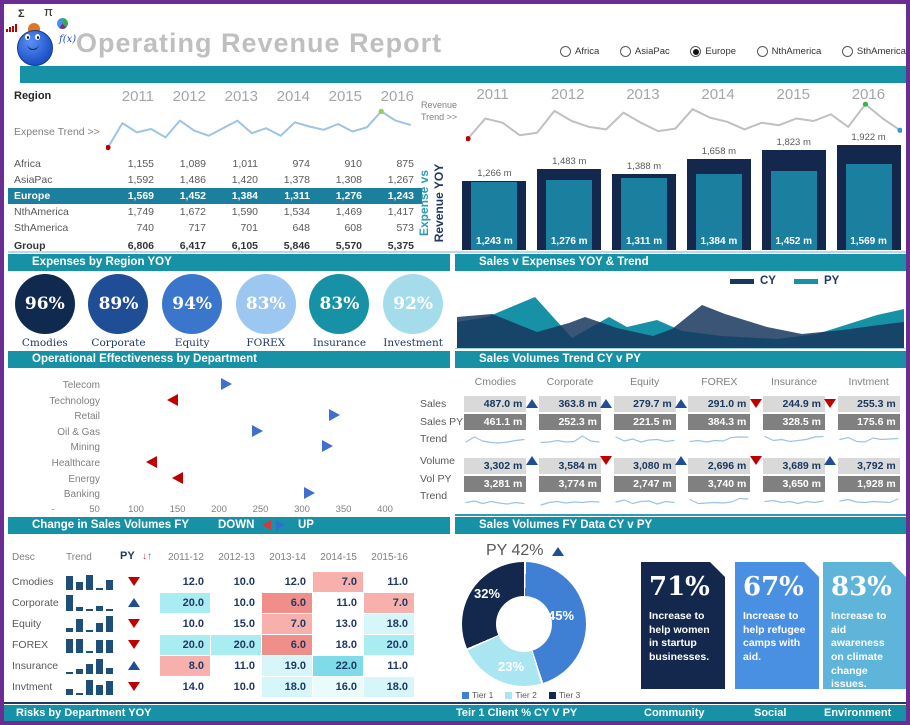 Image resolution: width=910 pixels, height=725 pixels. What do you see at coordinates (192, 196) in the screenshot?
I see `region-value: 1,452` at bounding box center [192, 196].